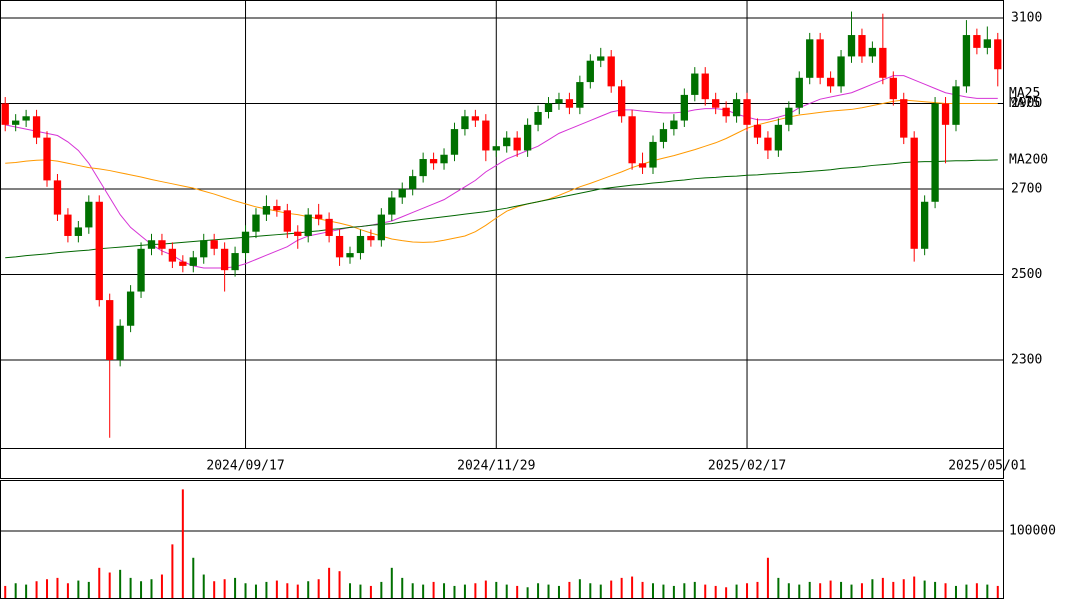 The height and width of the screenshot is (600, 1065). What do you see at coordinates (1024, 93) in the screenshot?
I see `legend-label: MA25` at bounding box center [1024, 93].